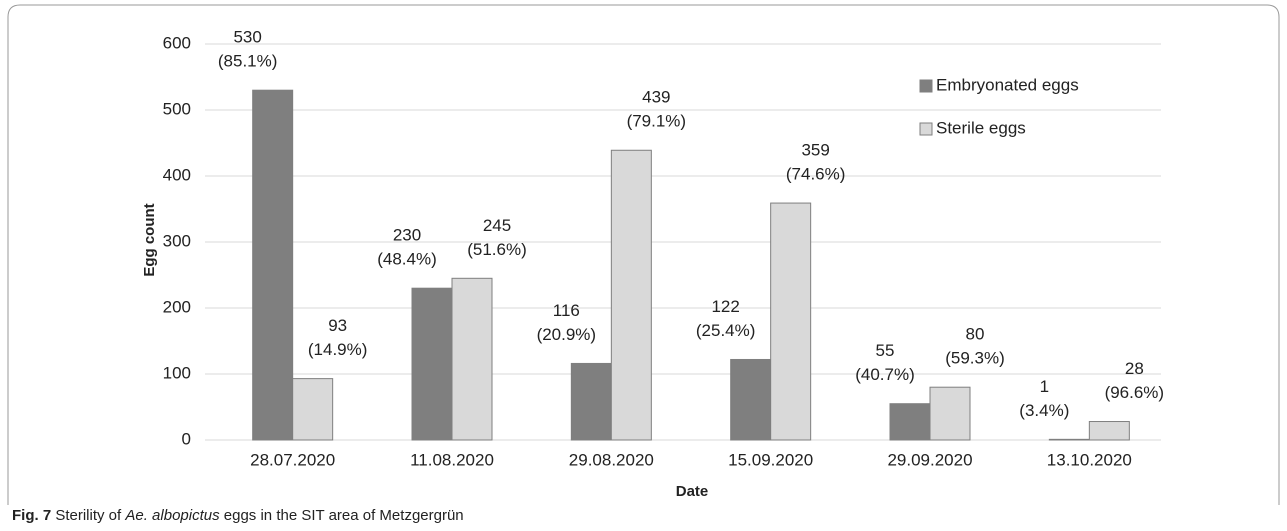 Image resolution: width=1287 pixels, height=531 pixels. What do you see at coordinates (337, 325) in the screenshot?
I see `value-label: 93` at bounding box center [337, 325].